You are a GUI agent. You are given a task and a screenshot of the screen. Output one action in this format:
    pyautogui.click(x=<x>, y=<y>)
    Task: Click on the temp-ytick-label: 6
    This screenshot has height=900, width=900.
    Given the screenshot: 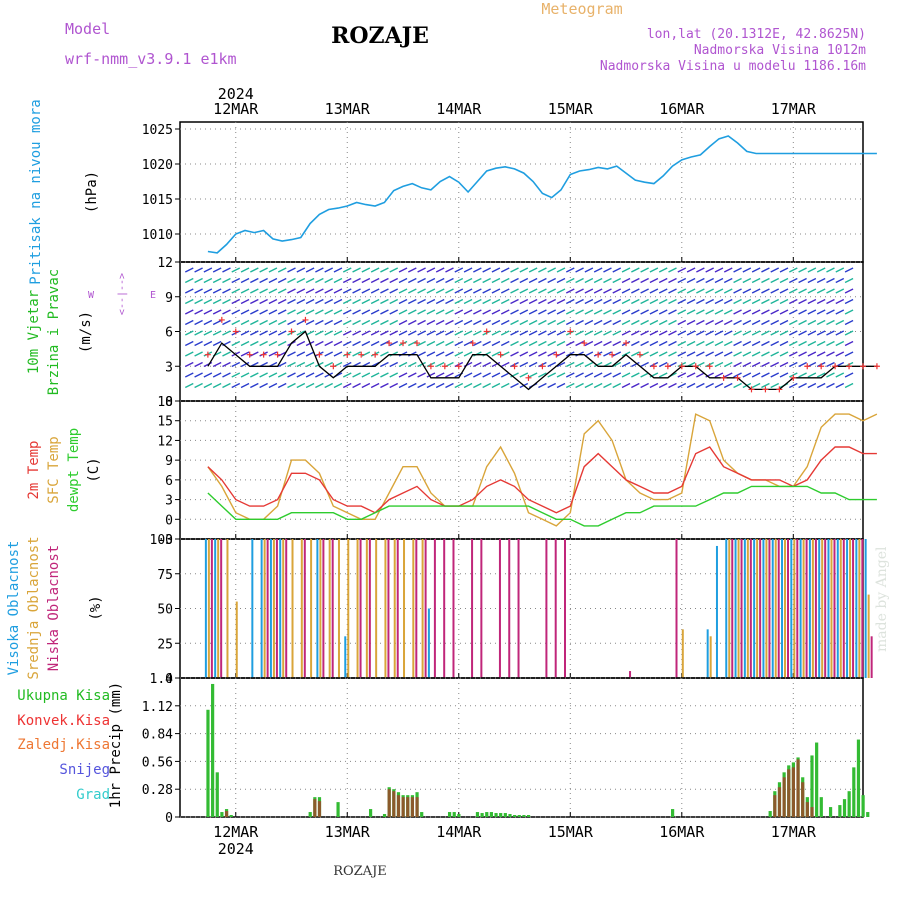 What is the action you would take?
    pyautogui.click(x=169, y=481)
    